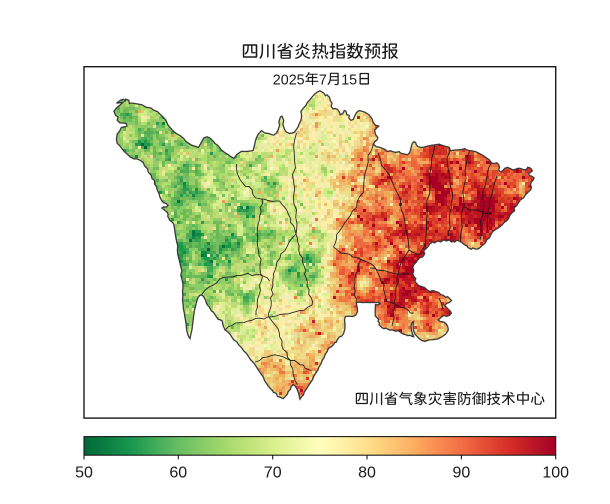  I want to click on svg-text: 7, so click(323, 80).